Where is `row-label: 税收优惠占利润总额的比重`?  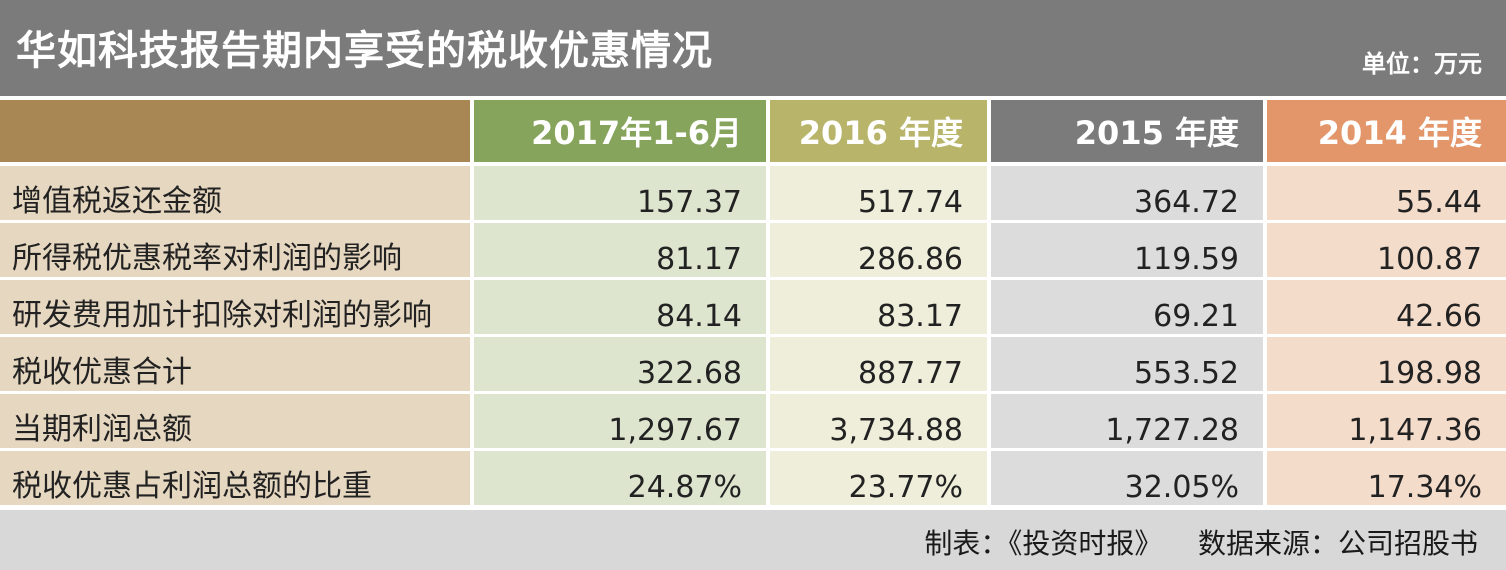 row-label: 税收优惠占利润总额的比重 is located at coordinates (237, 478).